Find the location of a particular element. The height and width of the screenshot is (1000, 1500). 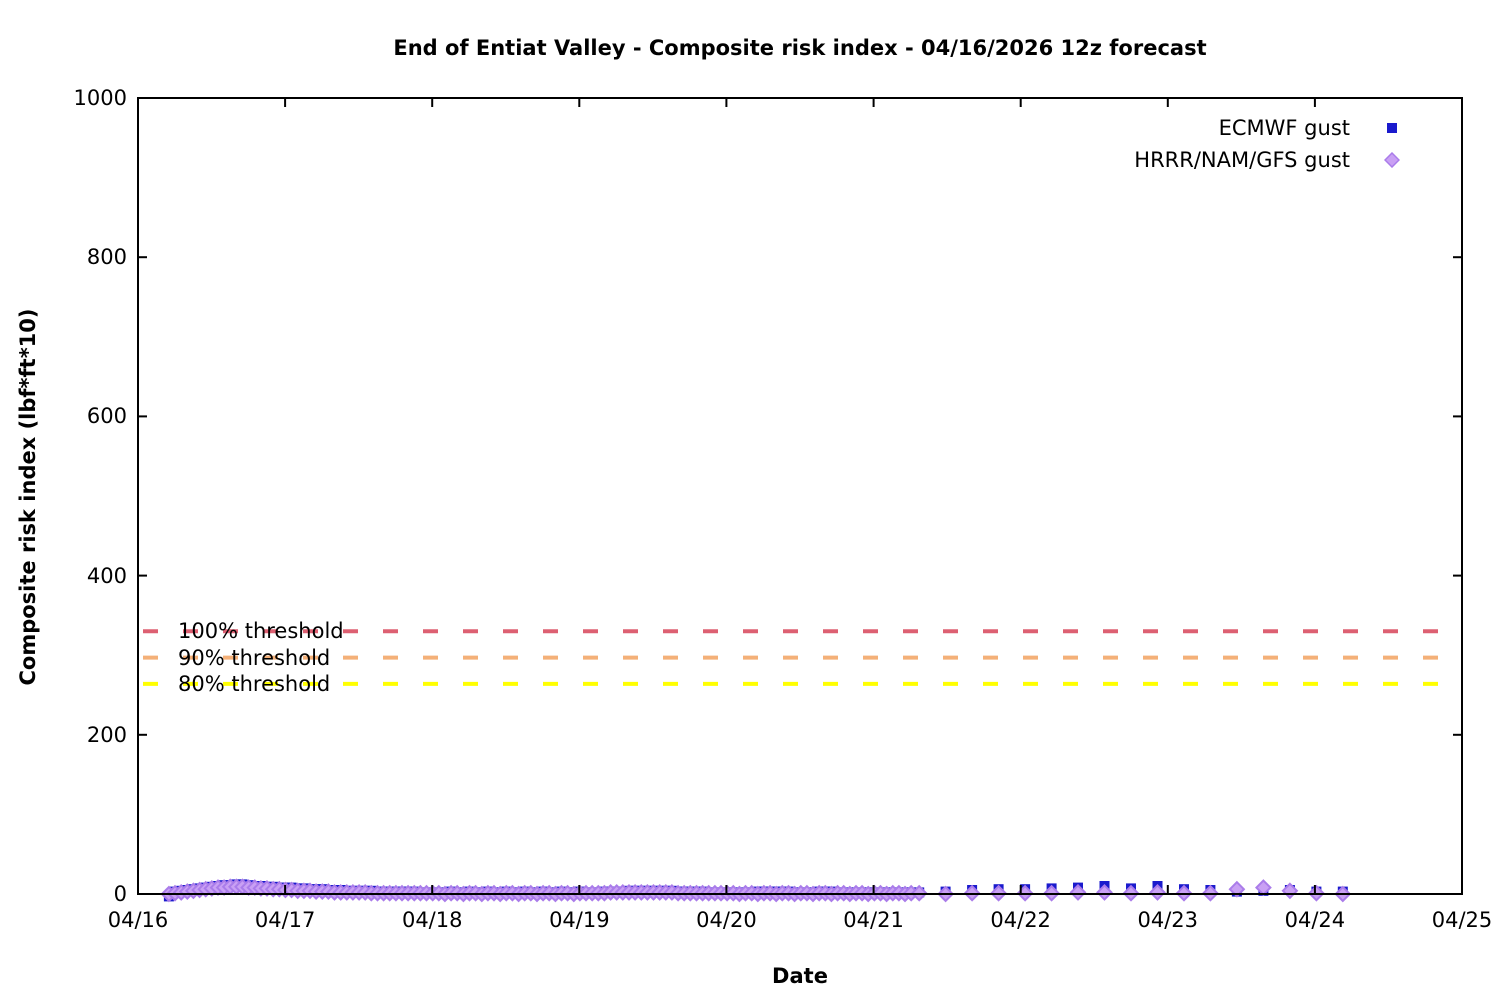

x-tick-label: 04/24 is located at coordinates (1315, 920).